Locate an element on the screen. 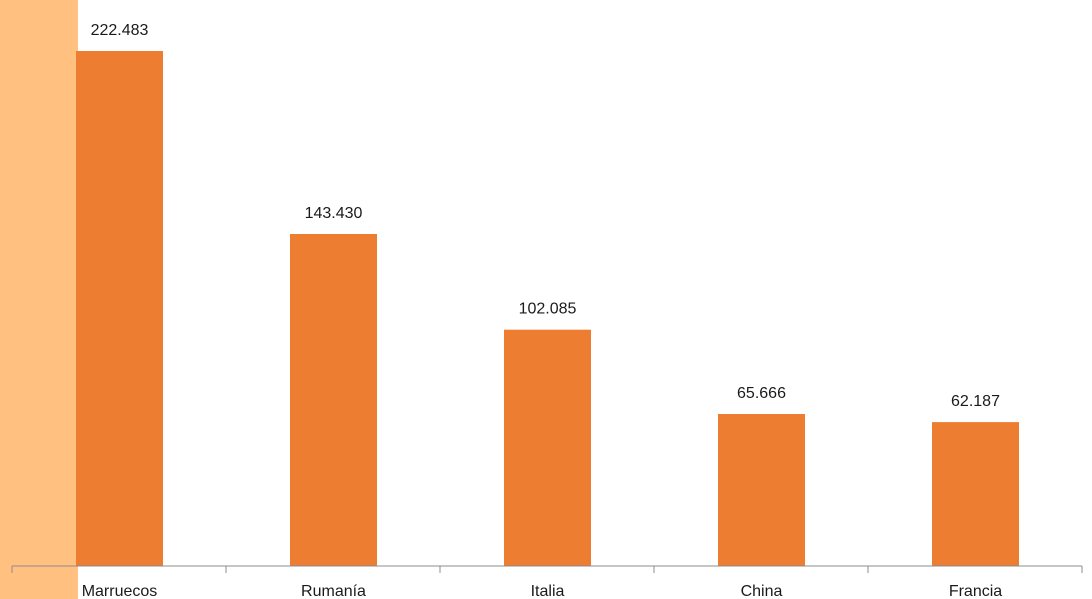 This screenshot has height=599, width=1092. x-tick-label: Italia is located at coordinates (548, 591).